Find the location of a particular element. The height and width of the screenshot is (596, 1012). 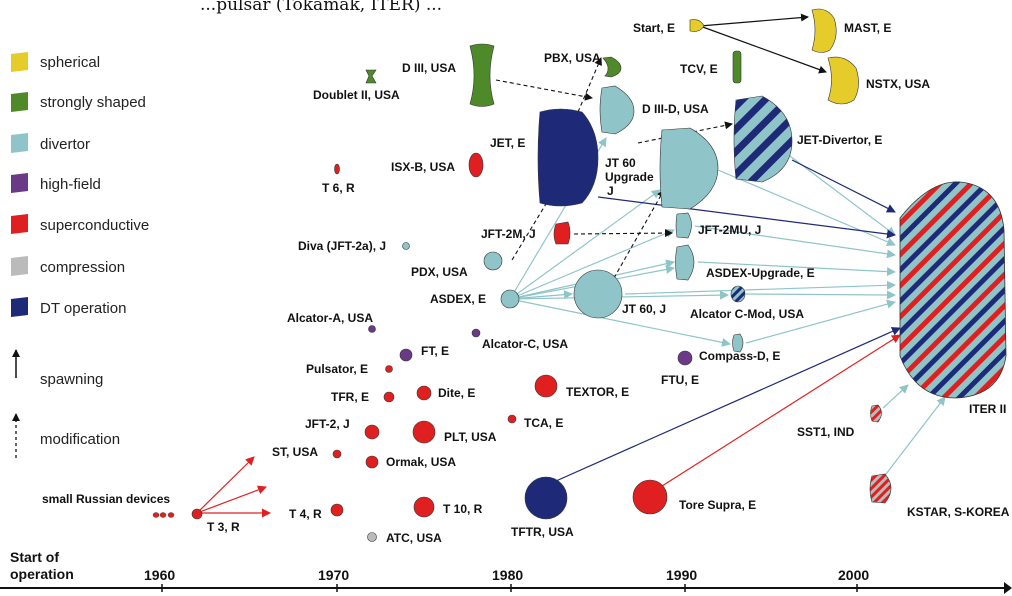

device-alcatorcmod is located at coordinates (738, 294).